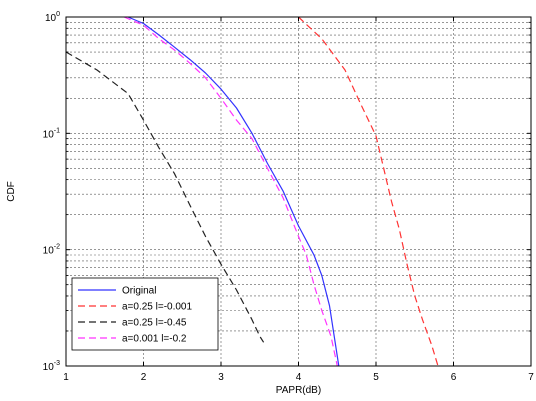 The width and height of the screenshot is (536, 401). What do you see at coordinates (154, 339) in the screenshot?
I see `legend-label: a=0.001 l=-0.2` at bounding box center [154, 339].